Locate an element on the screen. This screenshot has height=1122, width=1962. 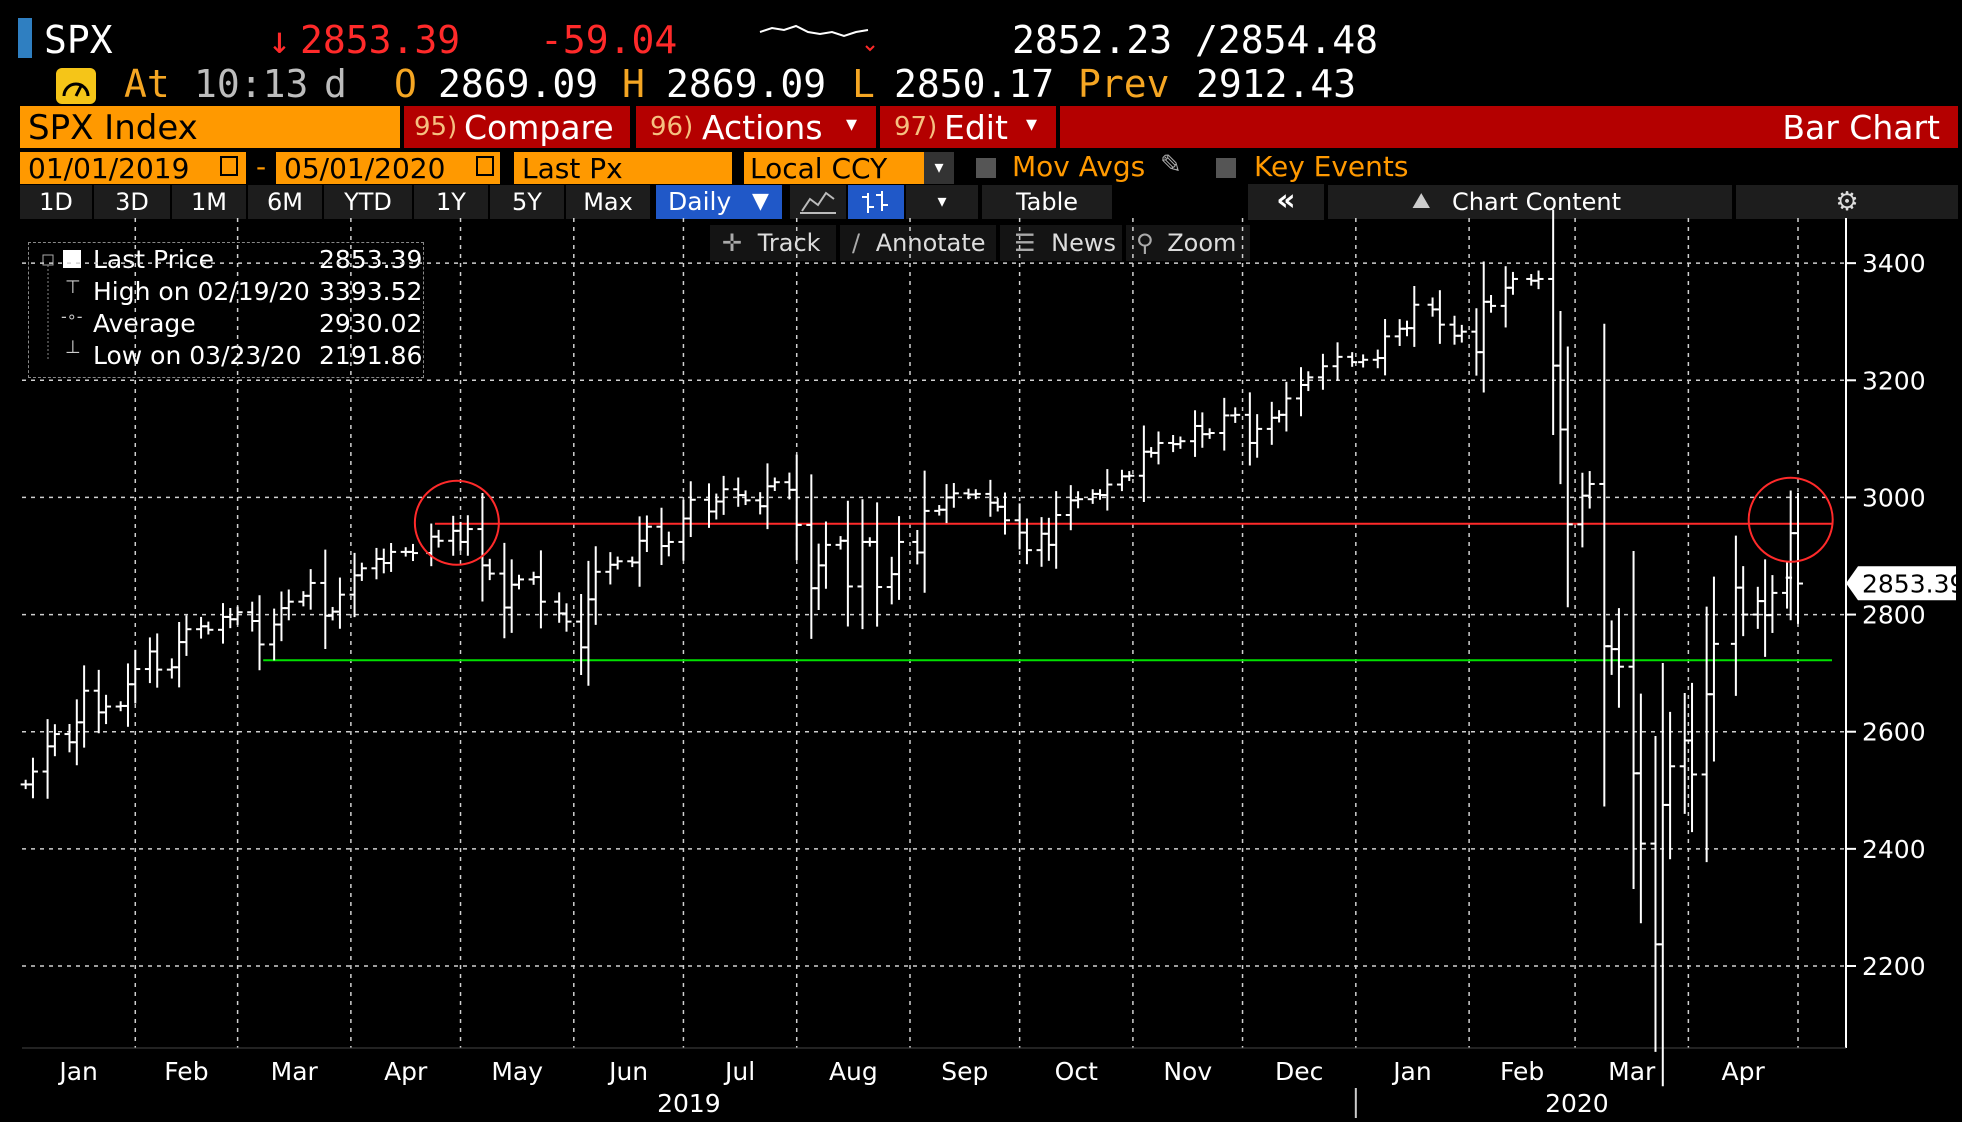
y-tick-label: 2600 is located at coordinates (1894, 732).